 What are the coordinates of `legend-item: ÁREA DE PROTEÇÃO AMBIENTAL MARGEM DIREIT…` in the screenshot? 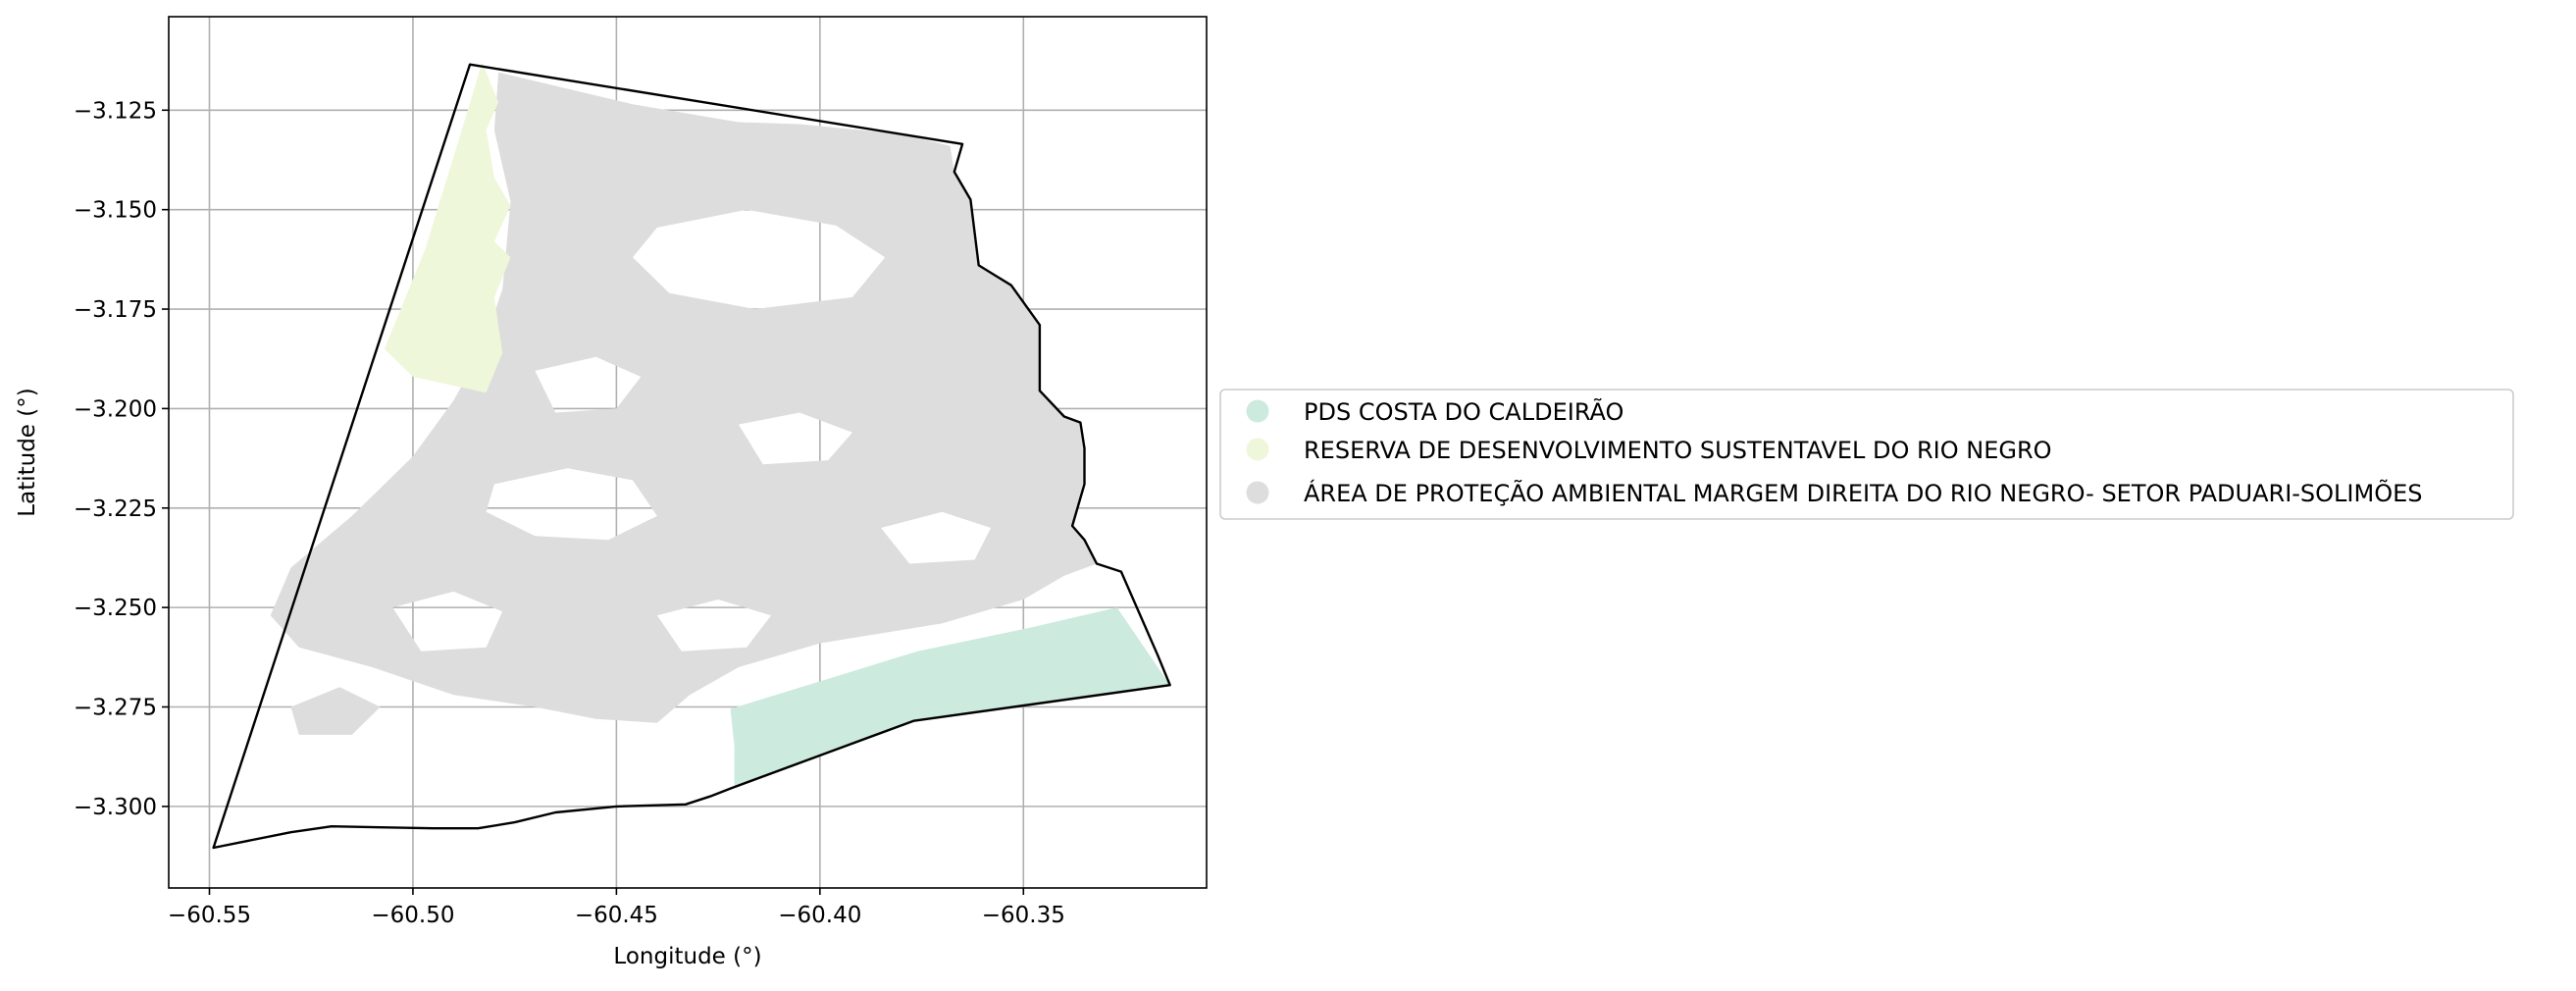 It's located at (1834, 492).